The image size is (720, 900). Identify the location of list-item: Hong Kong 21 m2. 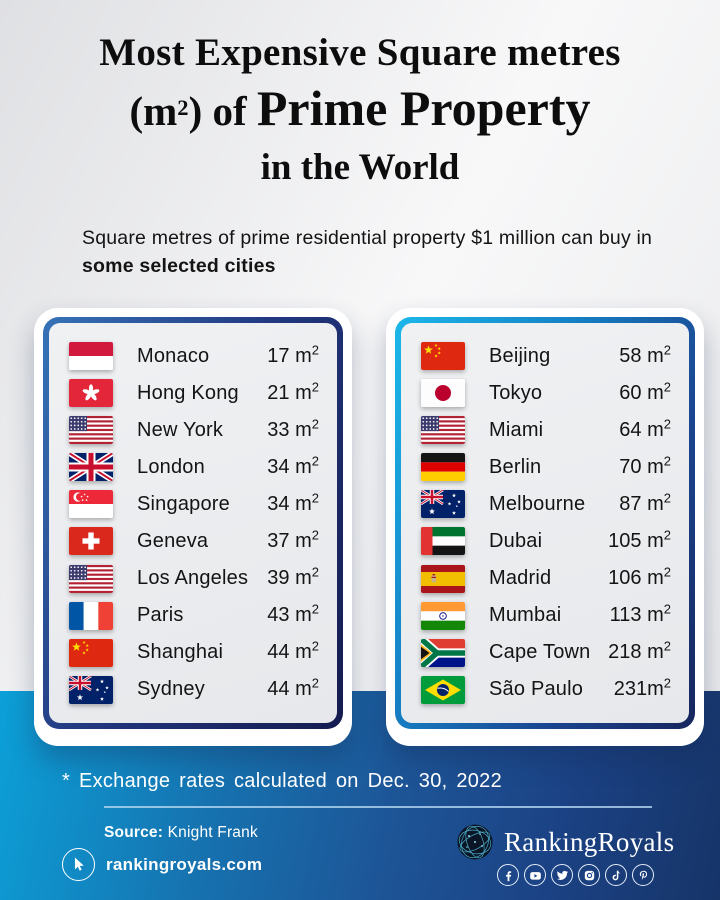
(194, 393).